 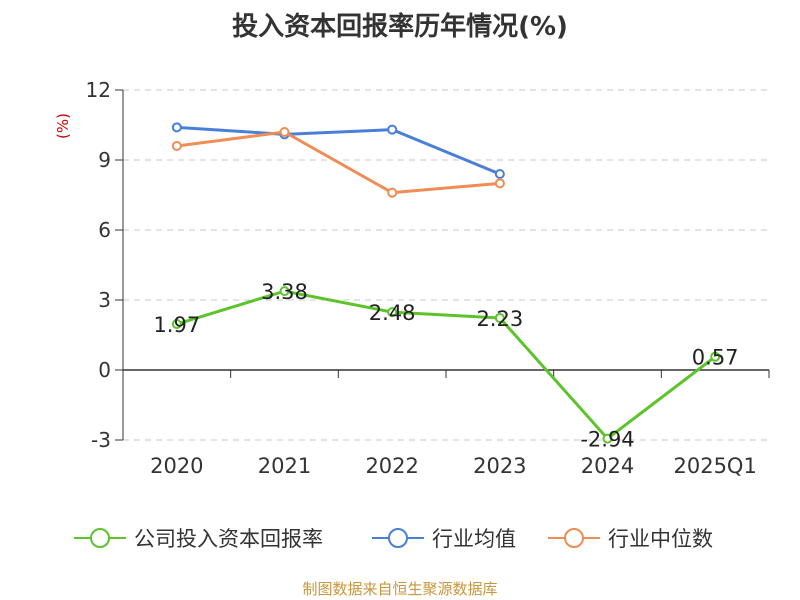 I want to click on data-label: 0.57, so click(x=715, y=358).